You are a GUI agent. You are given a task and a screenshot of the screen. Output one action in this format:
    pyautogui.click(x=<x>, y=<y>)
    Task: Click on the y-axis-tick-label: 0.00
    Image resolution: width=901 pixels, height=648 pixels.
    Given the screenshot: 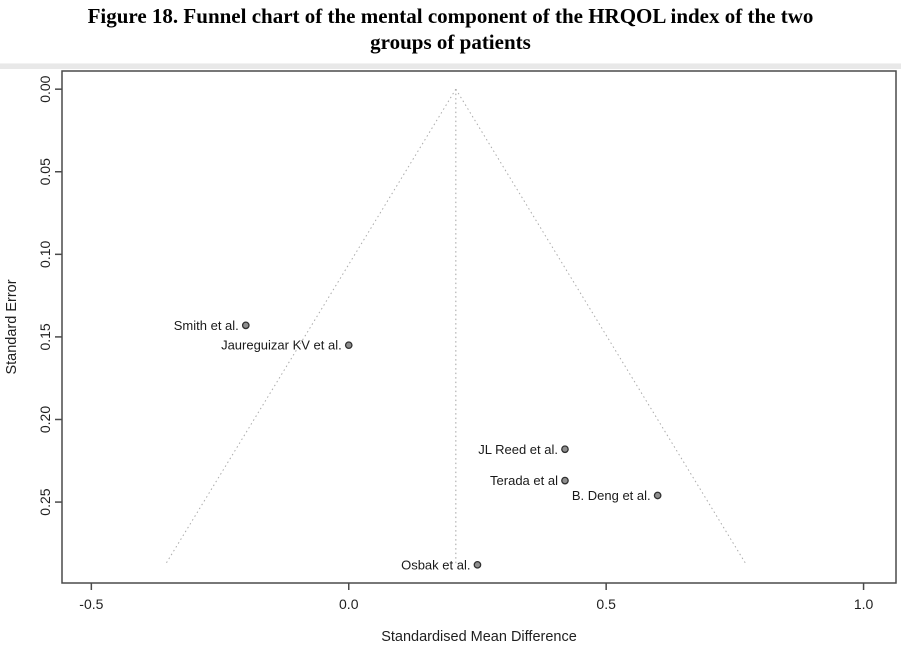 What is the action you would take?
    pyautogui.click(x=45, y=88)
    